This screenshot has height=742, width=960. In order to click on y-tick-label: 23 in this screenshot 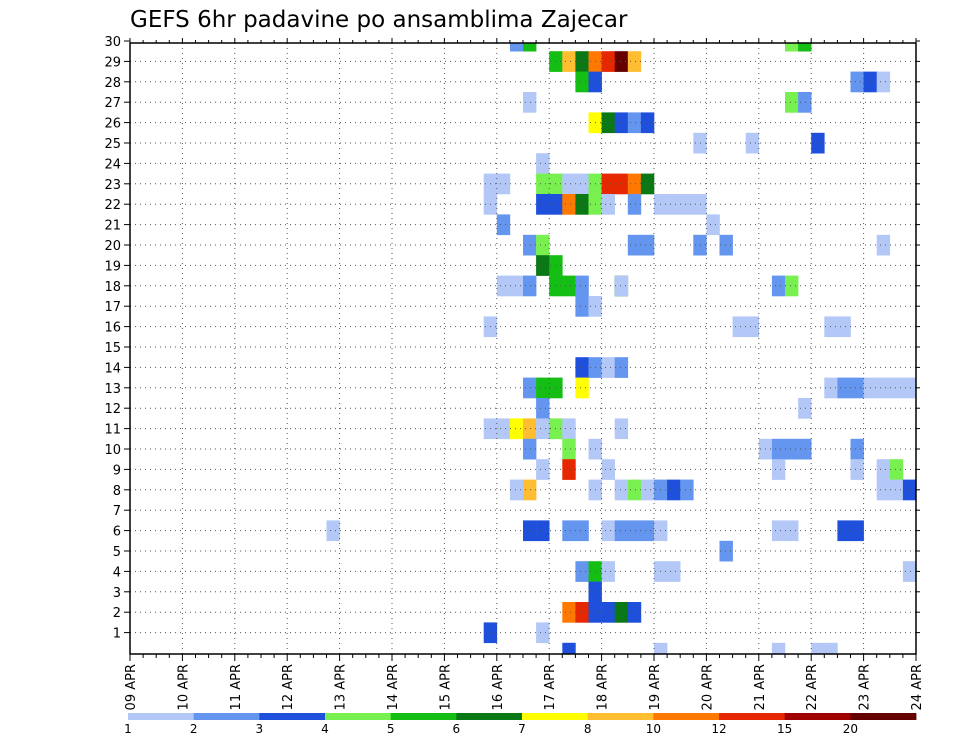, I will do `click(112, 185)`.